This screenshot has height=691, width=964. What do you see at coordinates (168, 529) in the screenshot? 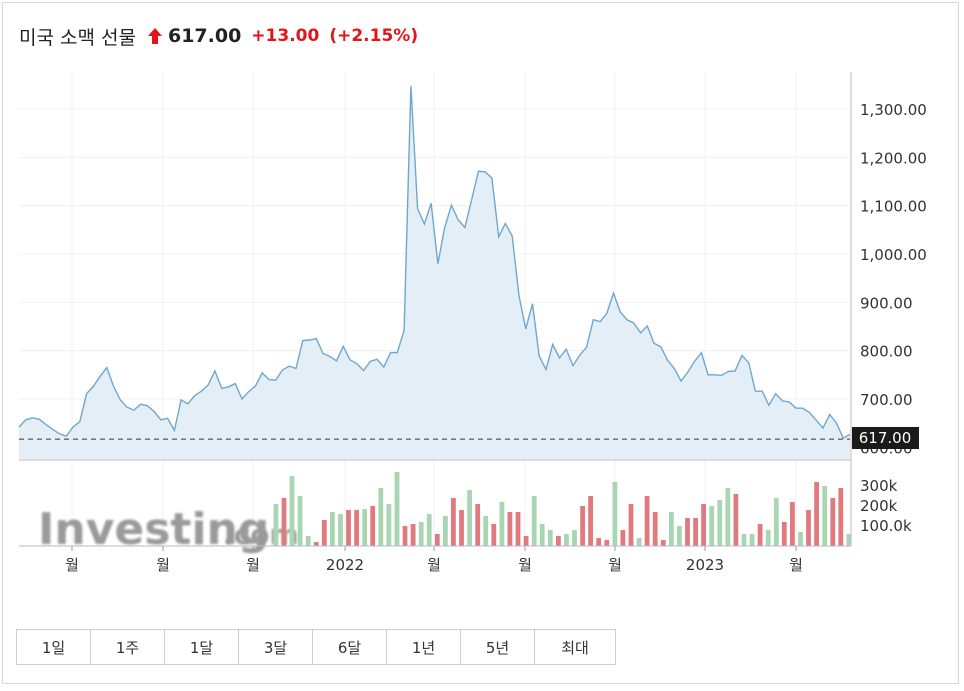
I see `investing-watermark: Investing .com` at bounding box center [168, 529].